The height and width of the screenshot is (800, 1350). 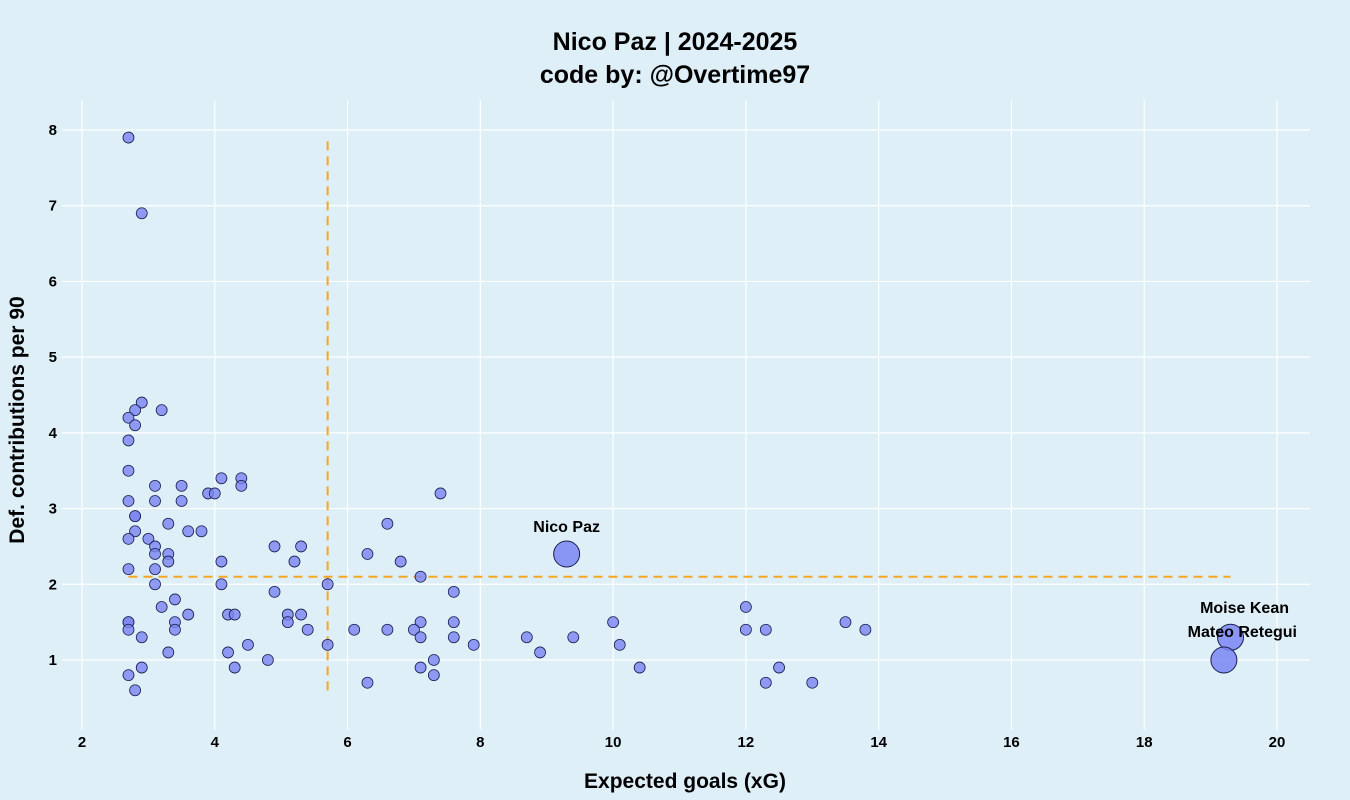 I want to click on chart-title: Nico Paz | 2024-2025, so click(x=675, y=42).